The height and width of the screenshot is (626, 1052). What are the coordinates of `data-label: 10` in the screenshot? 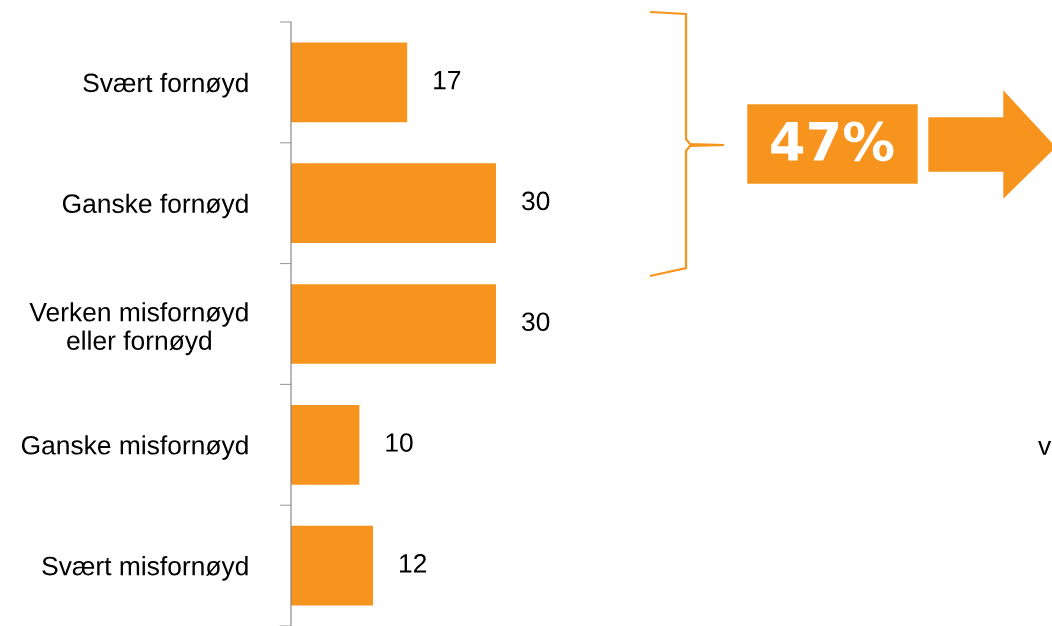 It's located at (399, 442).